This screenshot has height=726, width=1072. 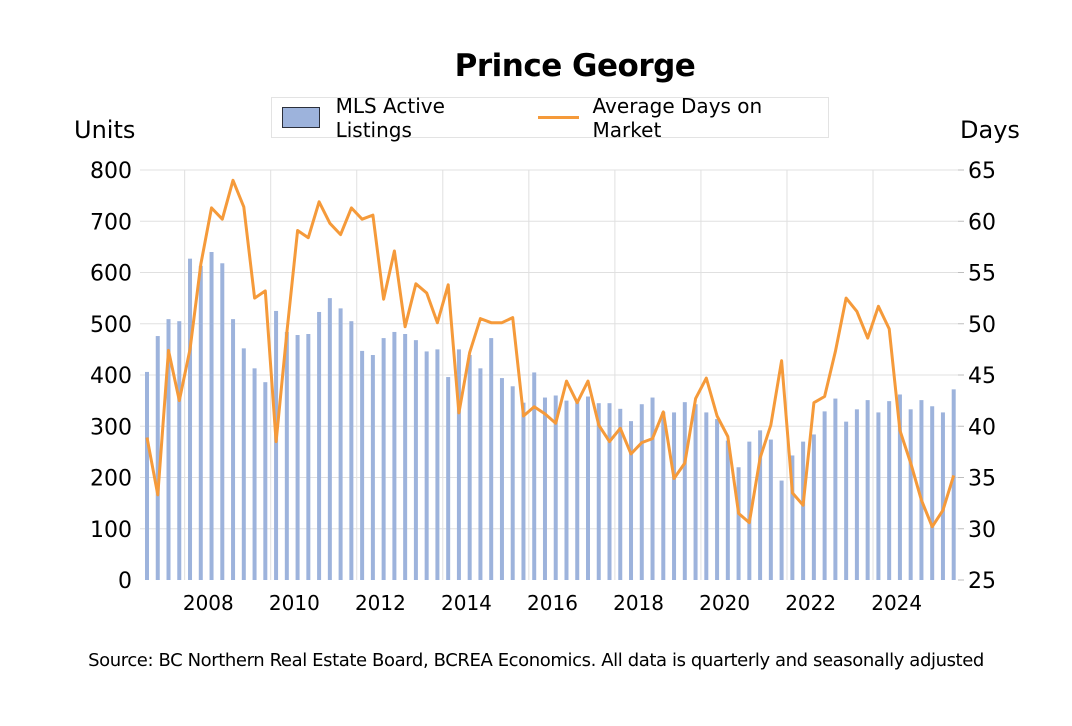 I want to click on y-tick-label-right: 35, so click(x=982, y=479).